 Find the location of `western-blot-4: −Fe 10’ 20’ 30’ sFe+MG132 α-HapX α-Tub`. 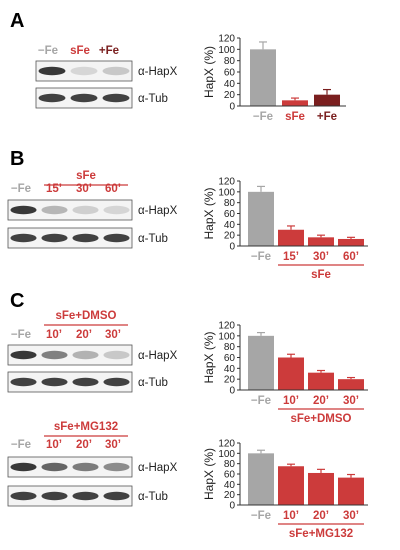

western-blot-4: −Fe 10’ 20’ 30’ sFe+MG132 α-HapX α-Tub is located at coordinates (92, 464).